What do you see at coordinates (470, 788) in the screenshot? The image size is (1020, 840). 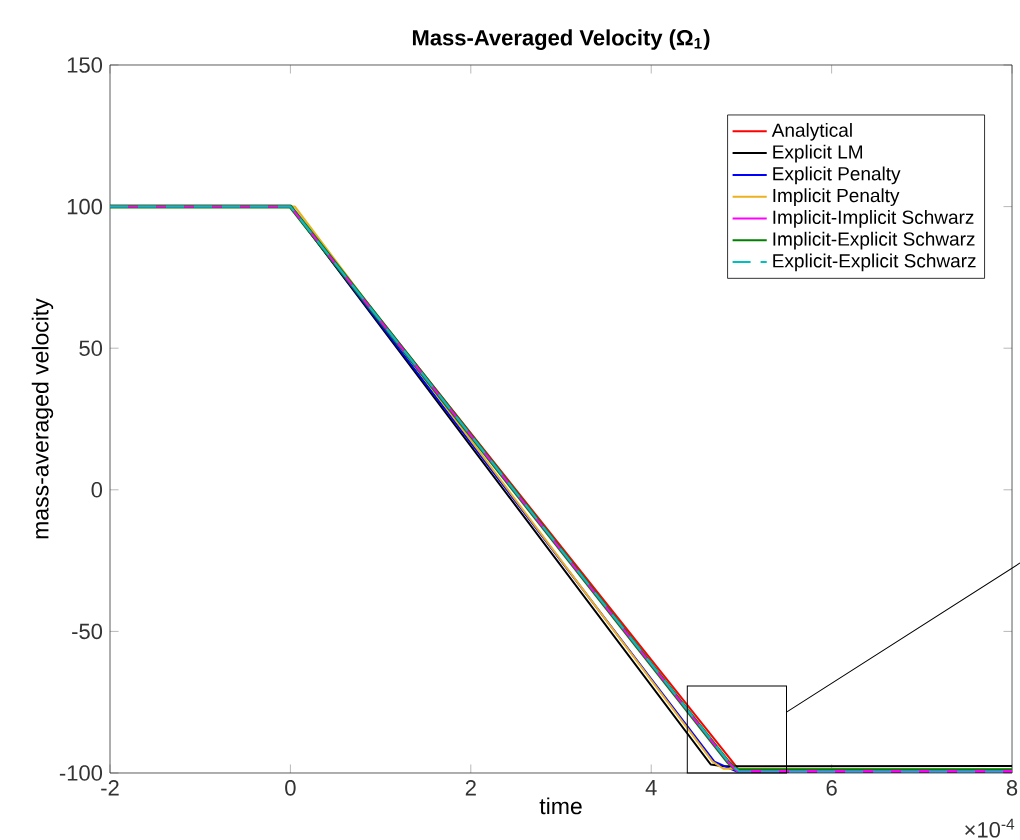 I see `x-tick-label: 2` at bounding box center [470, 788].